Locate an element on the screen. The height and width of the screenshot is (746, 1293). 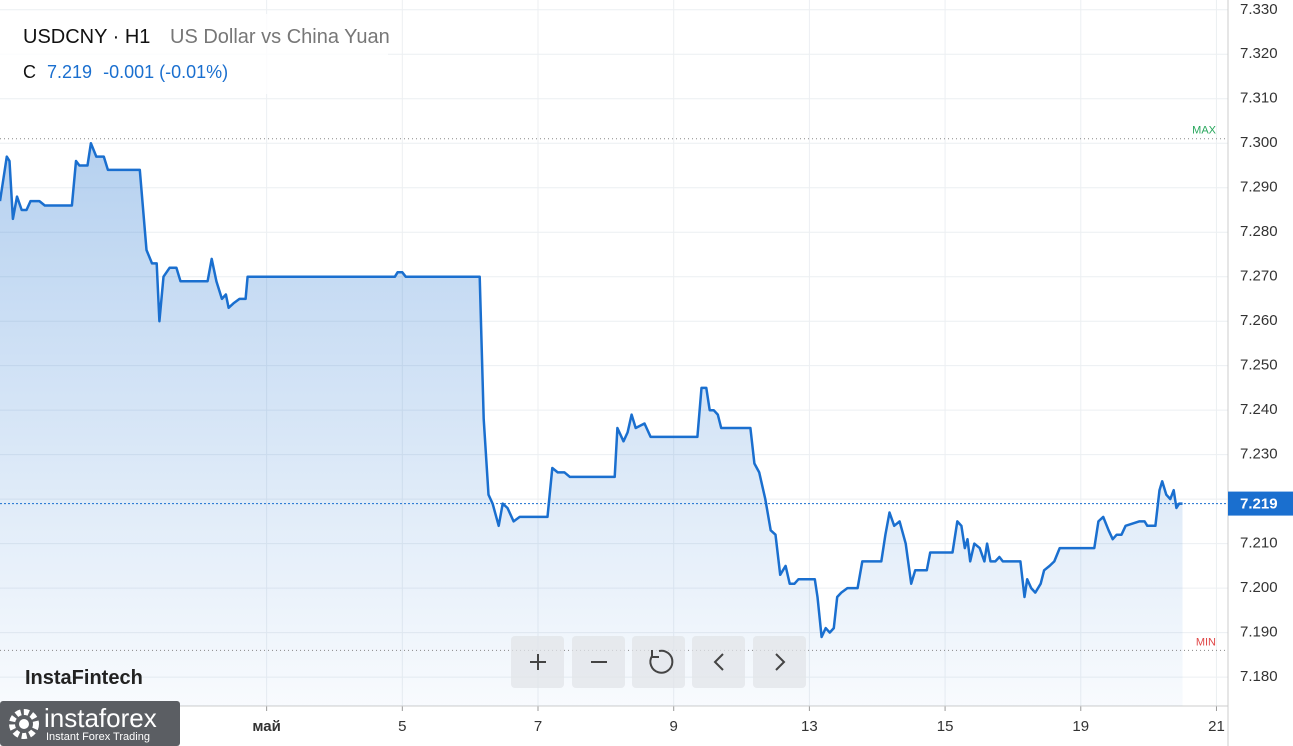
y-tick-label: 7.260 is located at coordinates (1259, 320).